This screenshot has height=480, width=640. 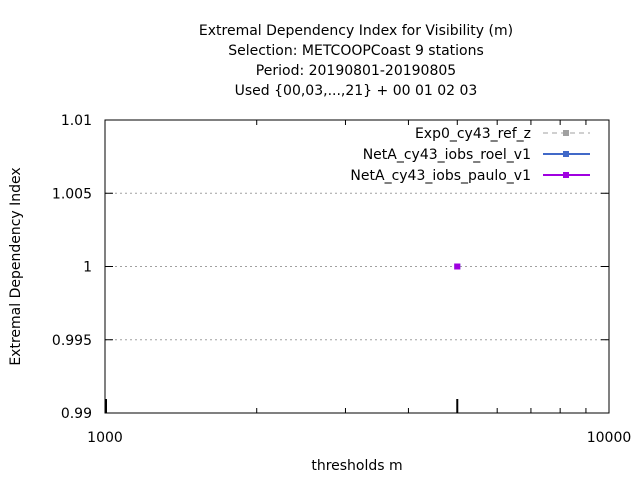 I want to click on title-line-4: Used {00,03,...,21} + 00 01 02 03, so click(x=356, y=91).